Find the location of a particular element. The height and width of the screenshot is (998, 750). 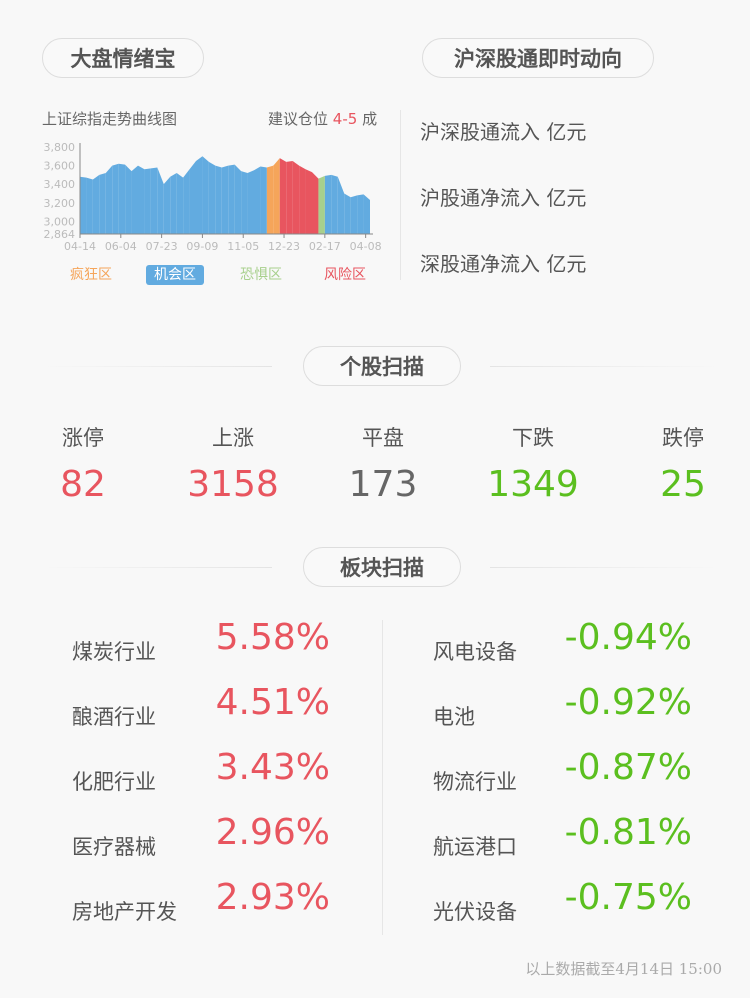

sector-change: 2.93% is located at coordinates (272, 897).